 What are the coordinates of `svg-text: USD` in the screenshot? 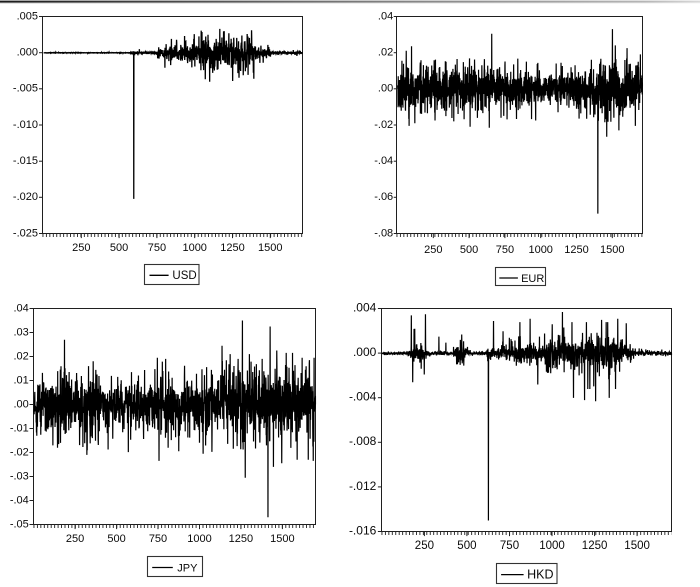 It's located at (184, 276).